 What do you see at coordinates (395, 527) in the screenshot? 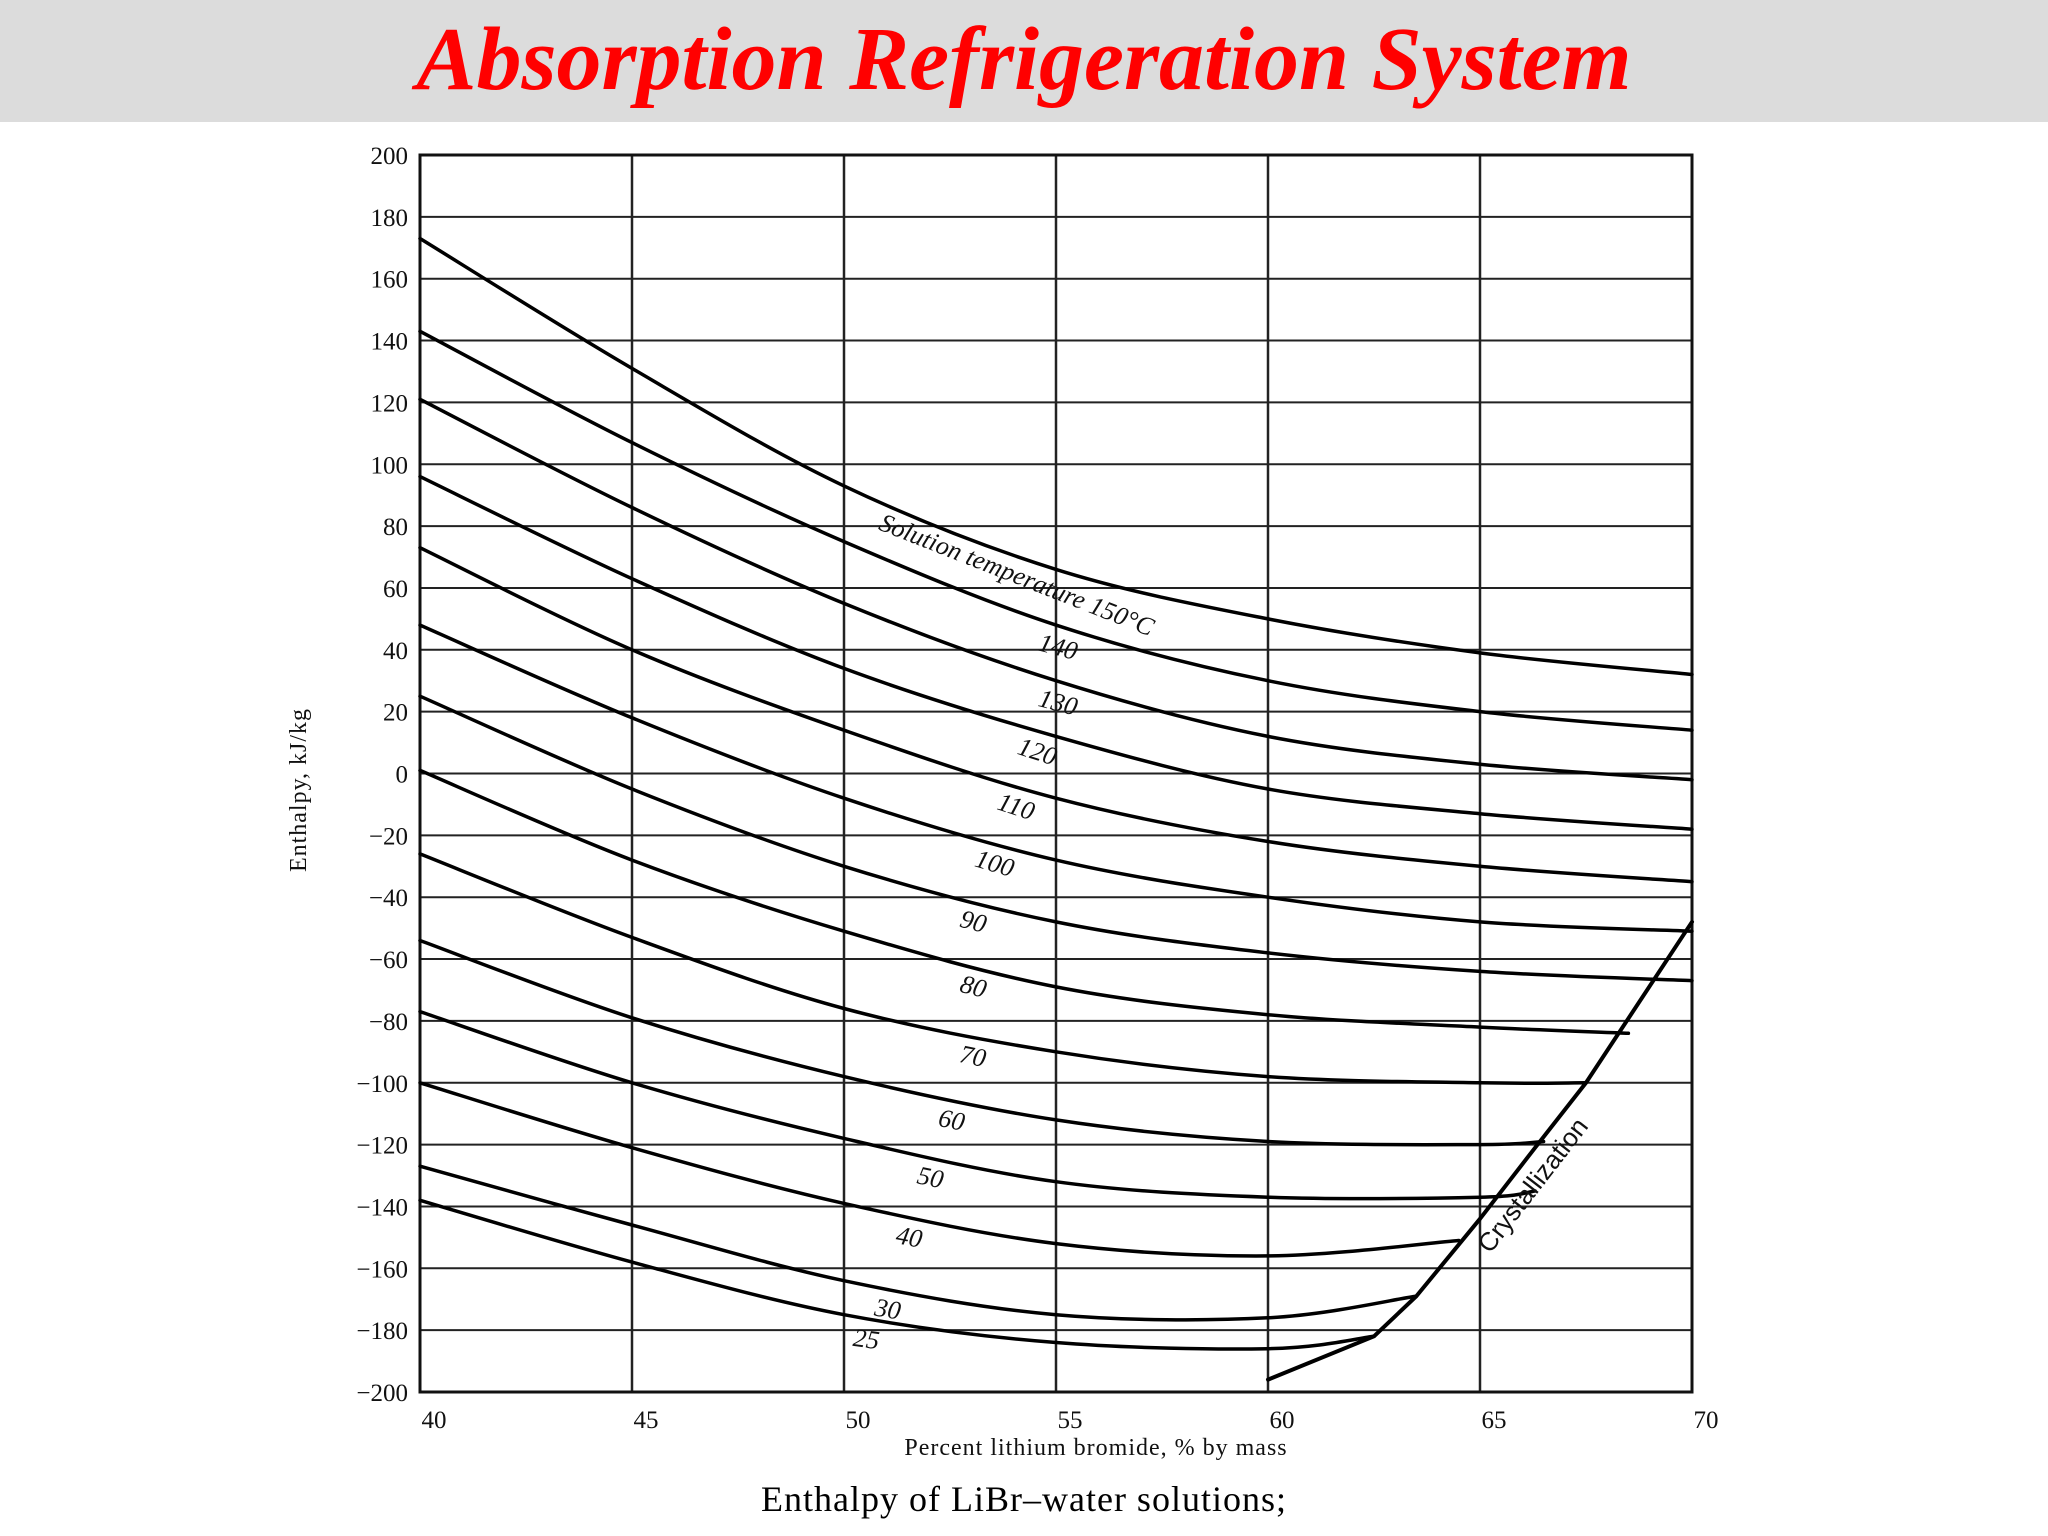
I see `y-tick-label: 80` at bounding box center [395, 527].